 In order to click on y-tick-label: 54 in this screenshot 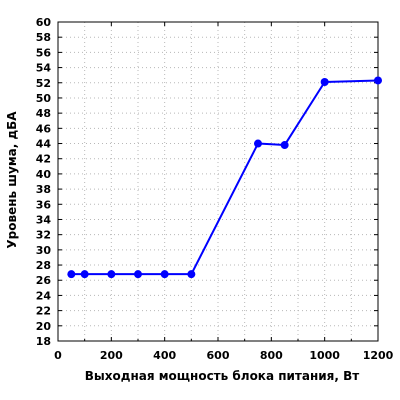, I will do `click(44, 68)`.